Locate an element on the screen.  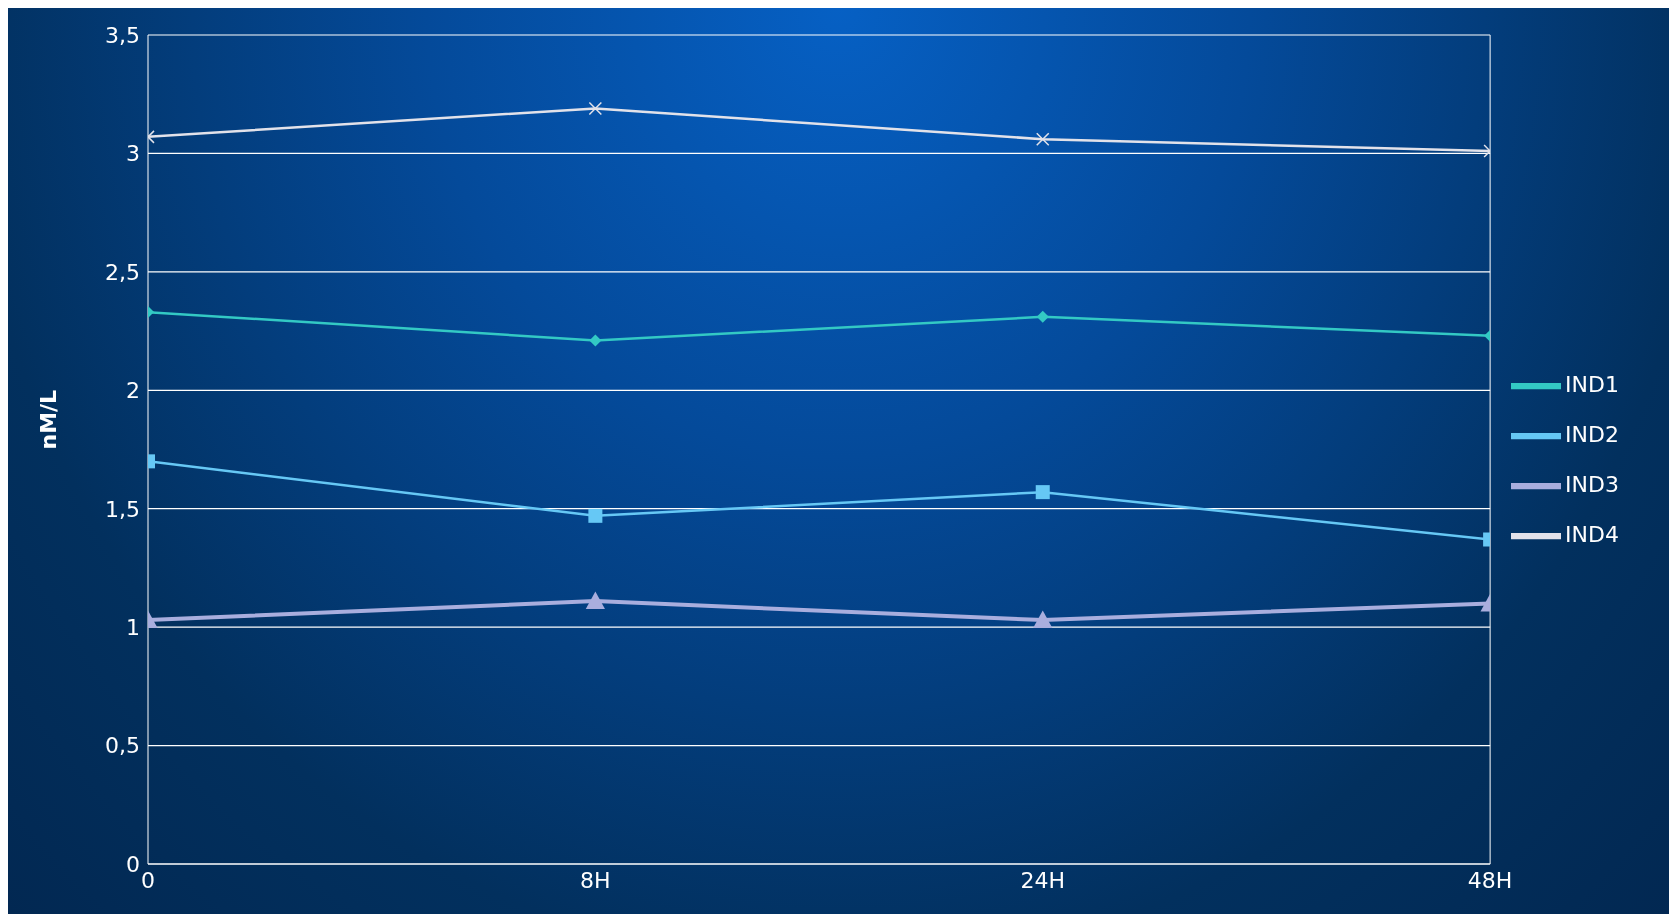
y-tick-label: 3 is located at coordinates (133, 154).